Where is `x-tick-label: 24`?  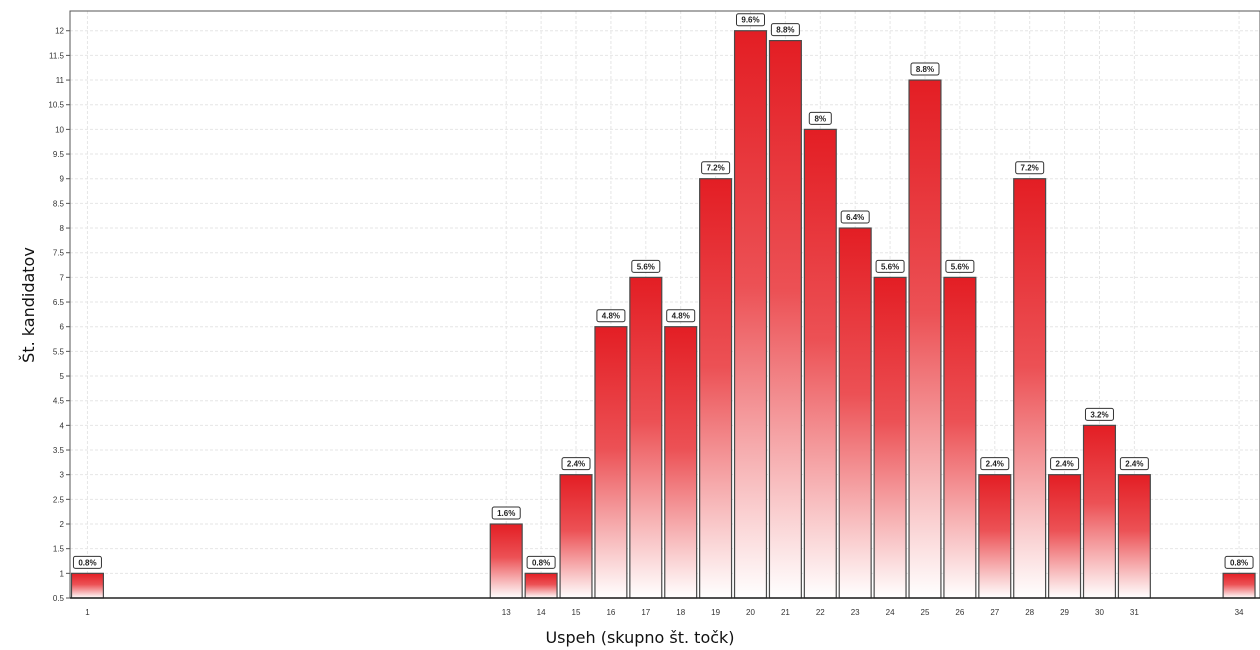 x-tick-label: 24 is located at coordinates (890, 612).